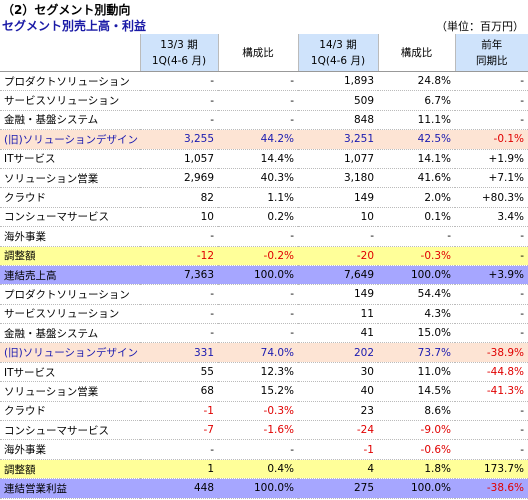  What do you see at coordinates (258, 411) in the screenshot?
I see `value-cell: -0.3%` at bounding box center [258, 411].